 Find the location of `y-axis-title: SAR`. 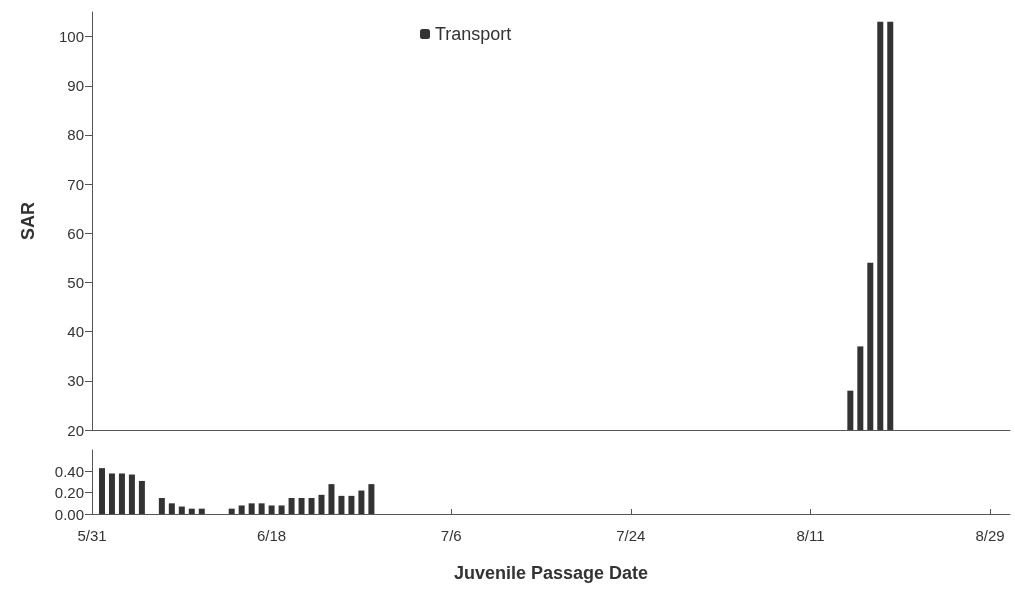

y-axis-title: SAR is located at coordinates (28, 221).